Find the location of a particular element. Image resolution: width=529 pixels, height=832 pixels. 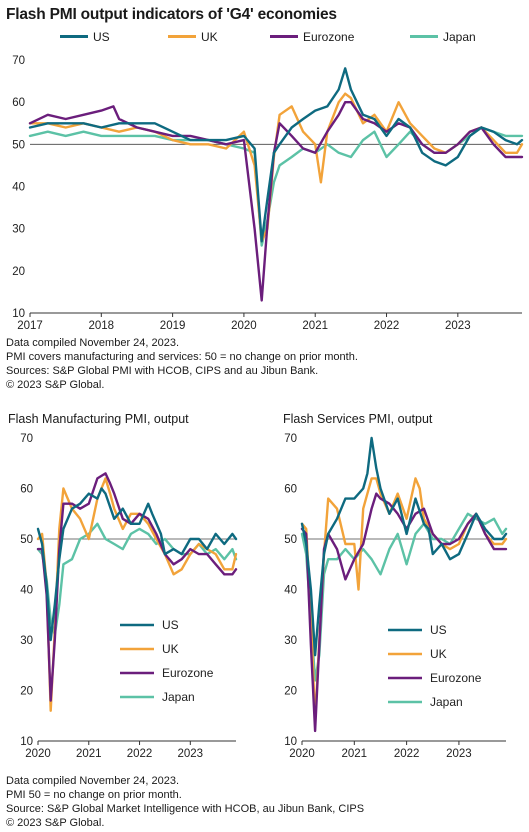

legend-item-uk: UK is located at coordinates (193, 37).